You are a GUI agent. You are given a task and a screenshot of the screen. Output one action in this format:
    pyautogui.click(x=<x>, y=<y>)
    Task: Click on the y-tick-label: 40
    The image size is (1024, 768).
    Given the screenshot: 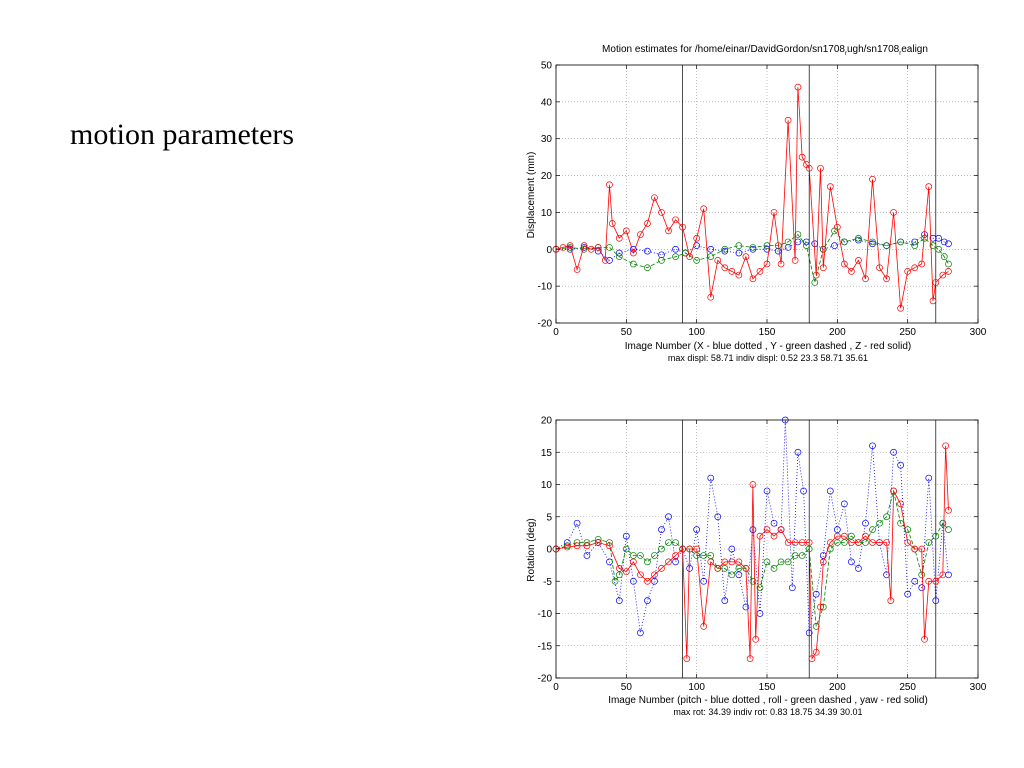 What is the action you would take?
    pyautogui.click(x=547, y=102)
    